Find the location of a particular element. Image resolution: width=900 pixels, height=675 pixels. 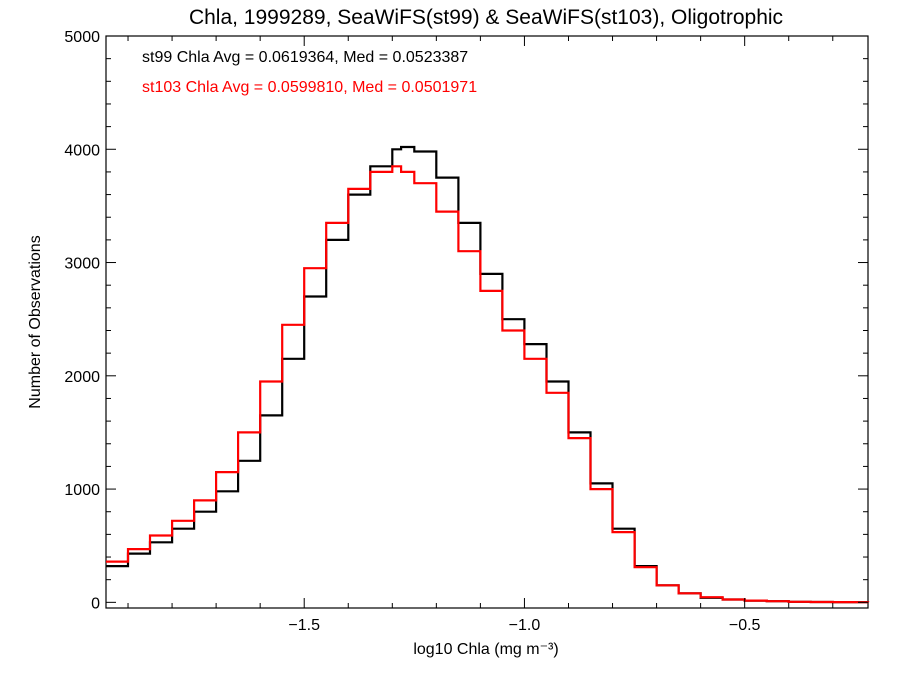

y-tick-label: 4000 is located at coordinates (82, 150).